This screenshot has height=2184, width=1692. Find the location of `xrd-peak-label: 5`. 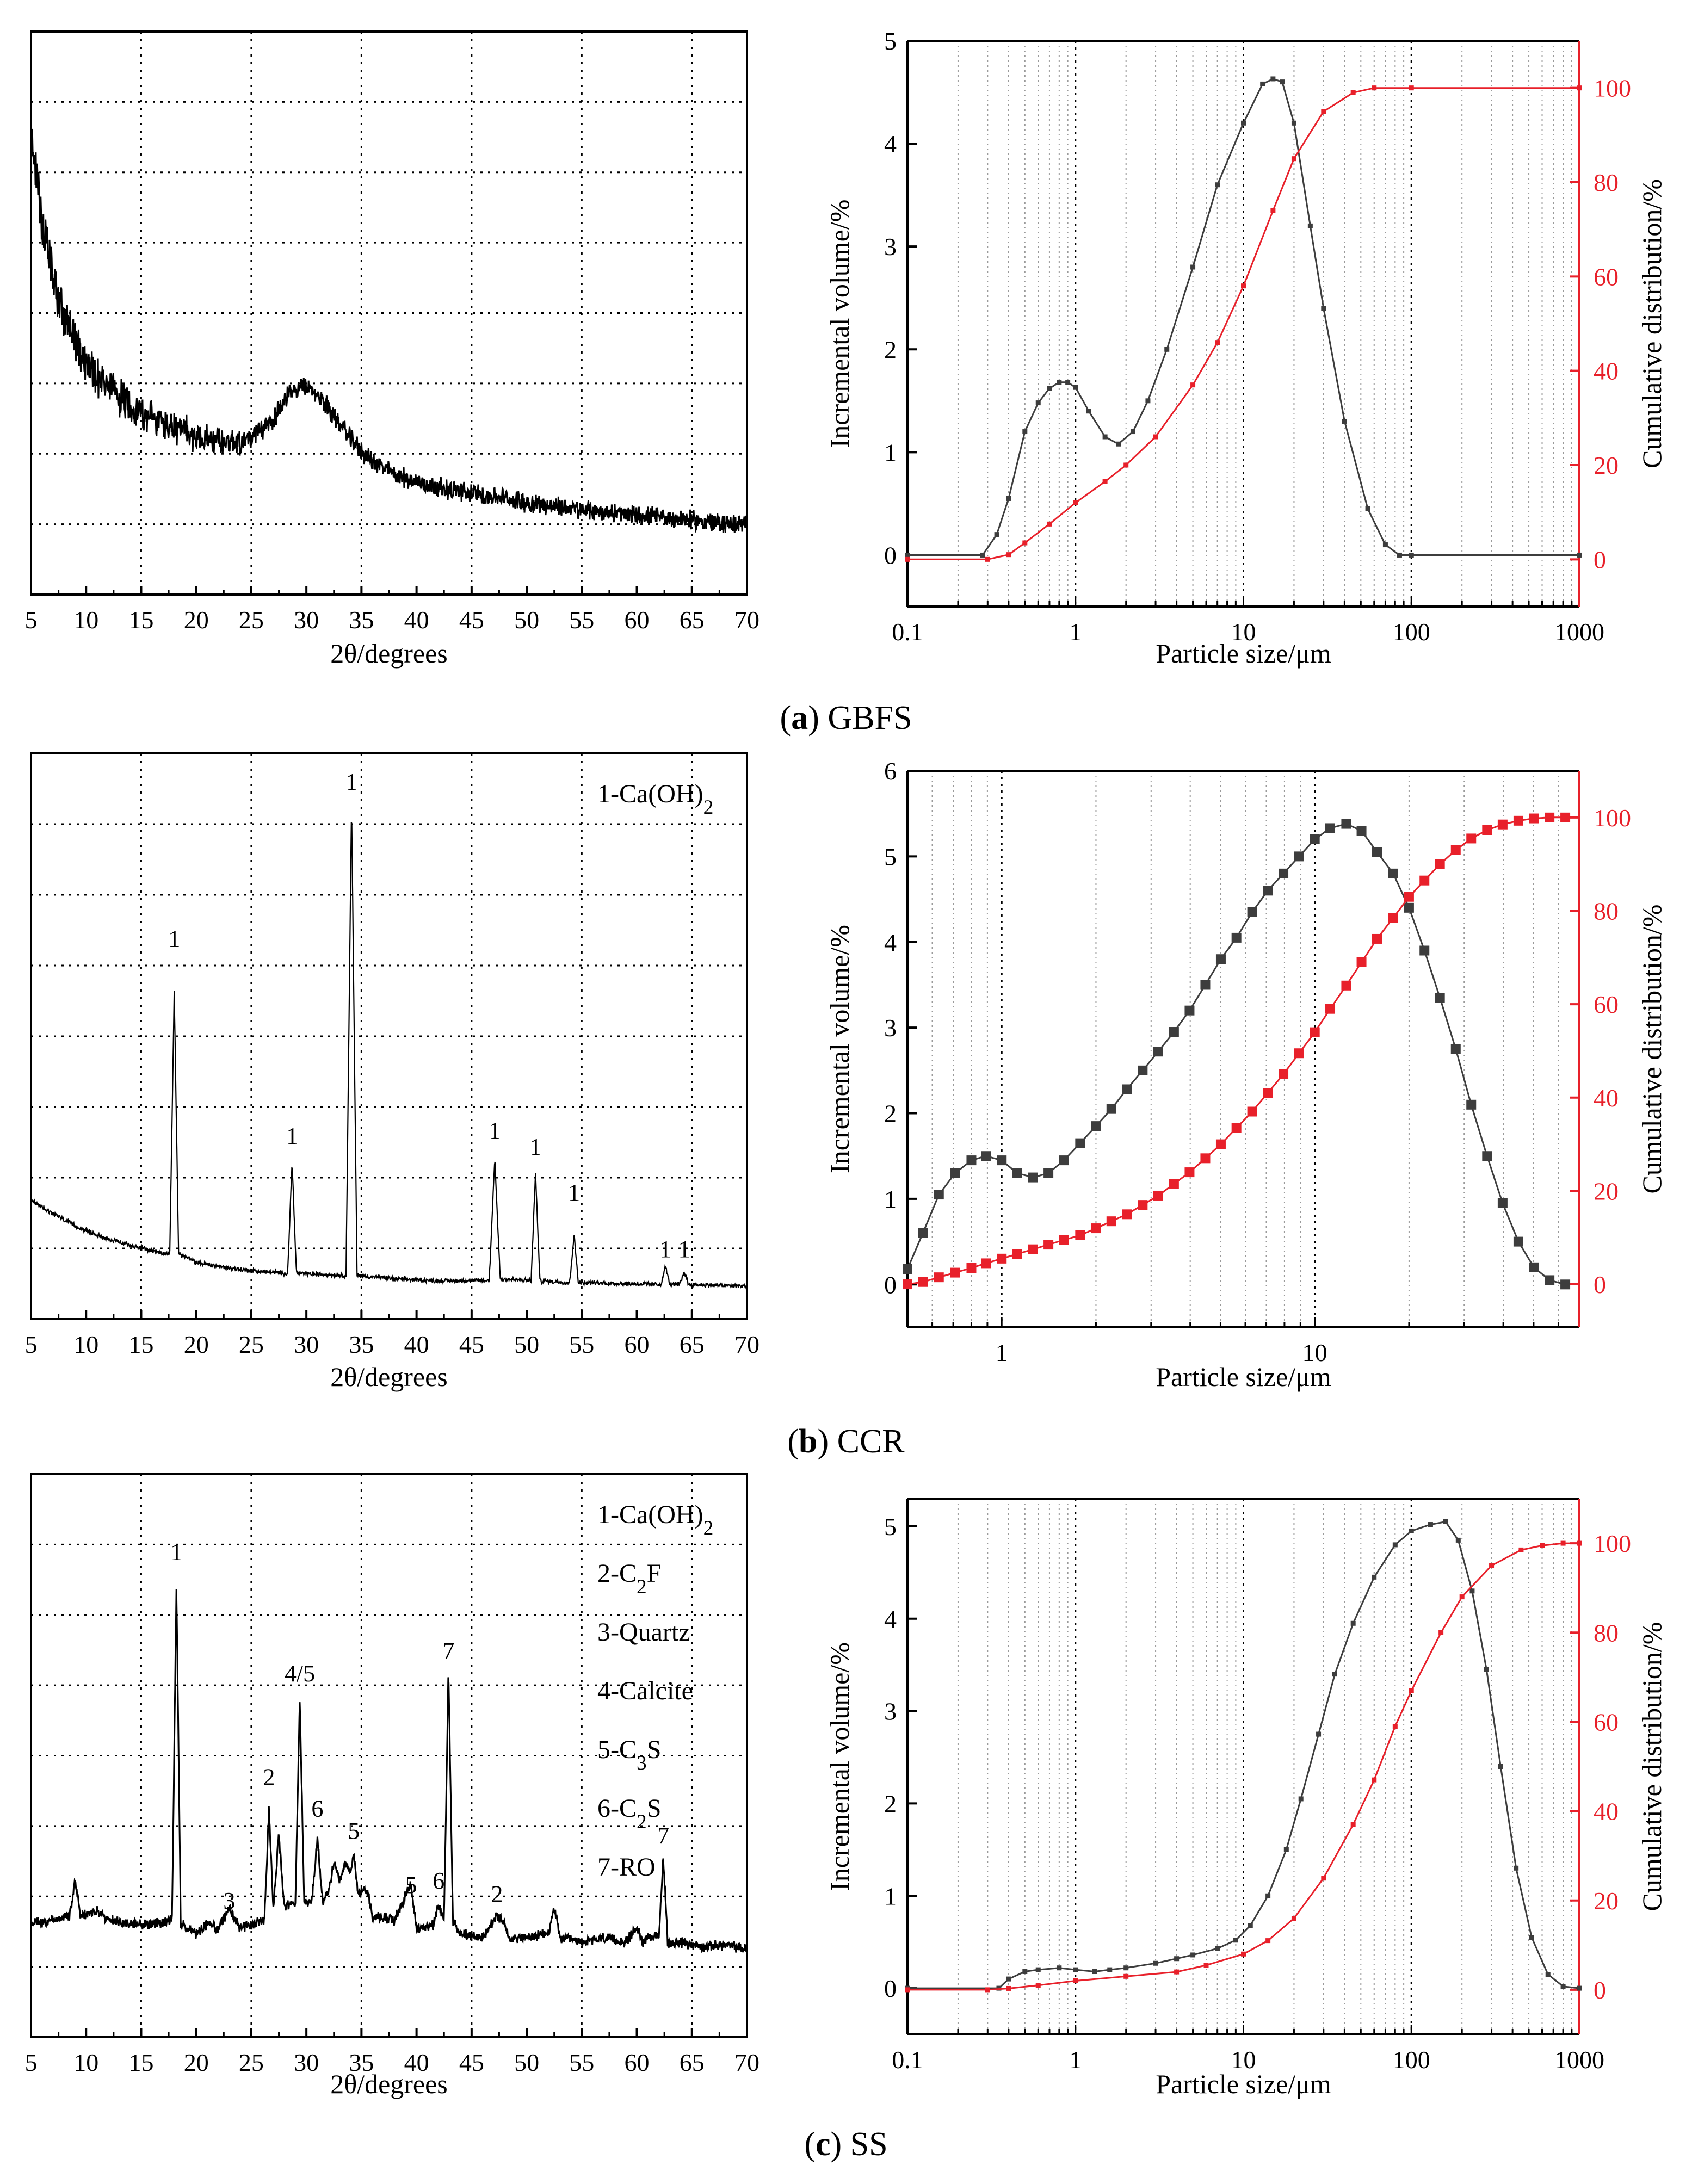

xrd-peak-label: 5 is located at coordinates (354, 1831).